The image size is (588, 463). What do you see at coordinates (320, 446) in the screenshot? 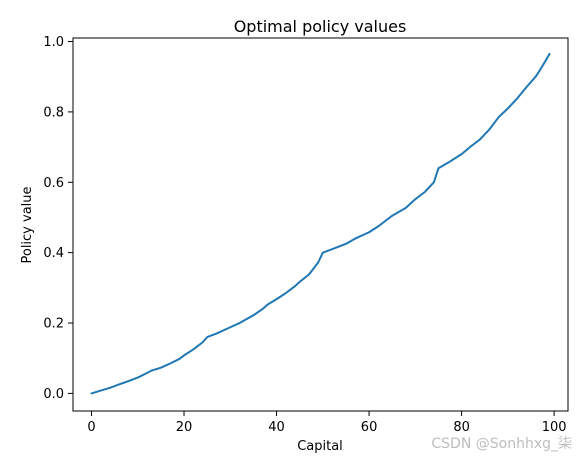
I see `x-axis-label: Capital` at bounding box center [320, 446].